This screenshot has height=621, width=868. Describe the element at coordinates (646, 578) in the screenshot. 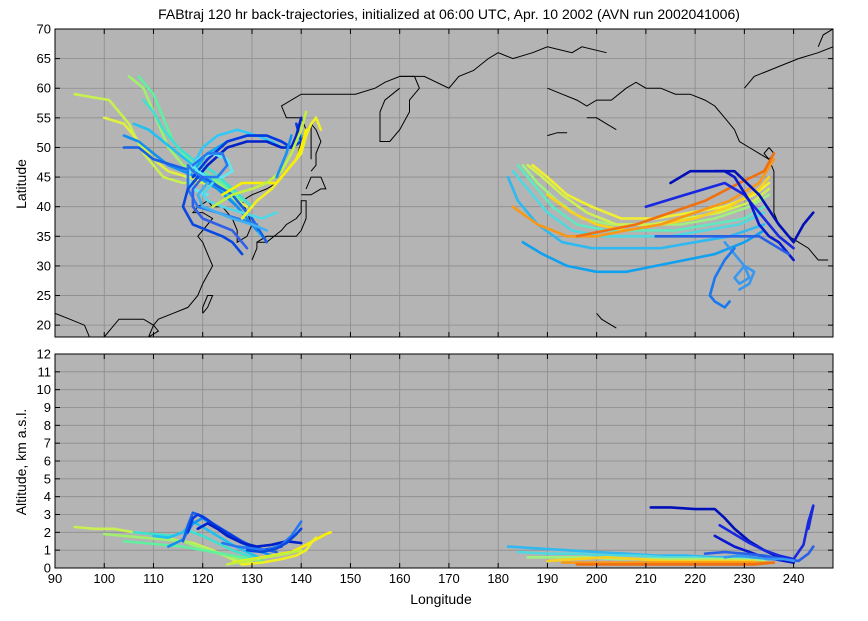

I see `altitude-xtick-label: 210` at that location.